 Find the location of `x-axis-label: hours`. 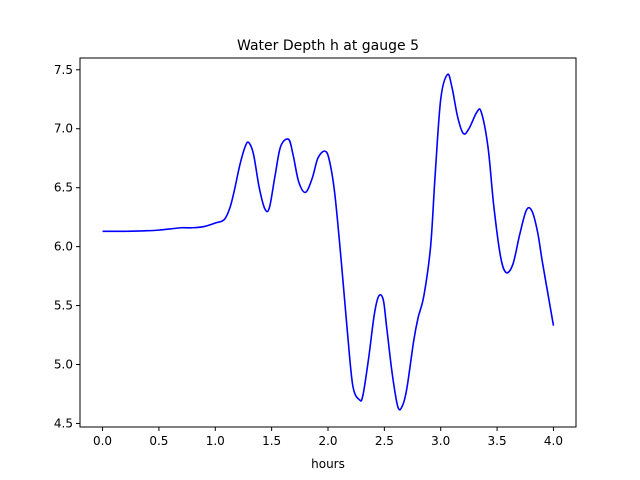

x-axis-label: hours is located at coordinates (328, 464).